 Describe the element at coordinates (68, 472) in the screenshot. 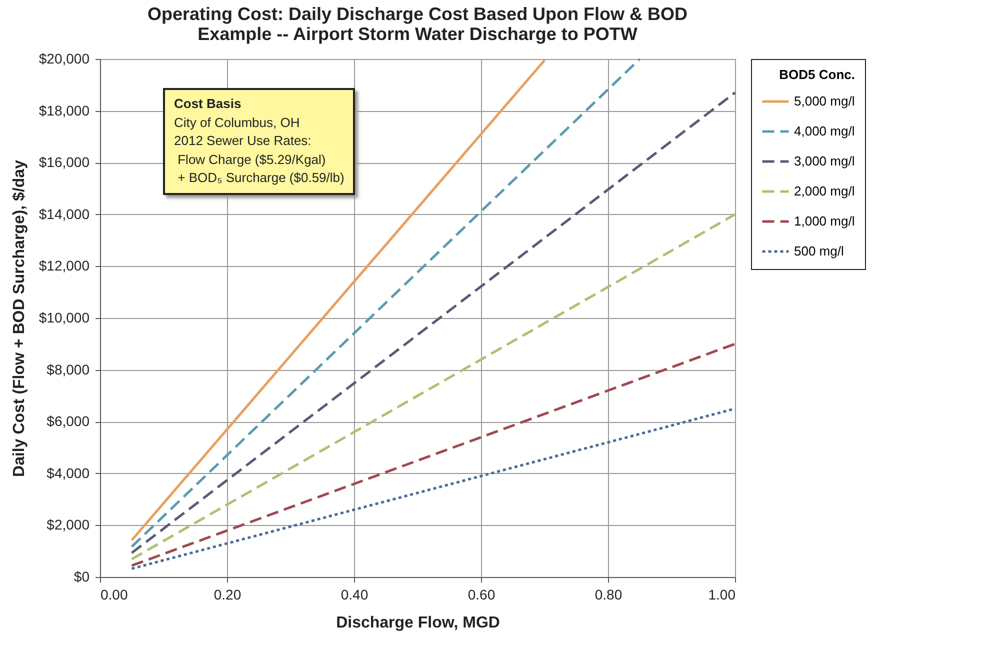

I see `y-tick-label: $4,000` at that location.